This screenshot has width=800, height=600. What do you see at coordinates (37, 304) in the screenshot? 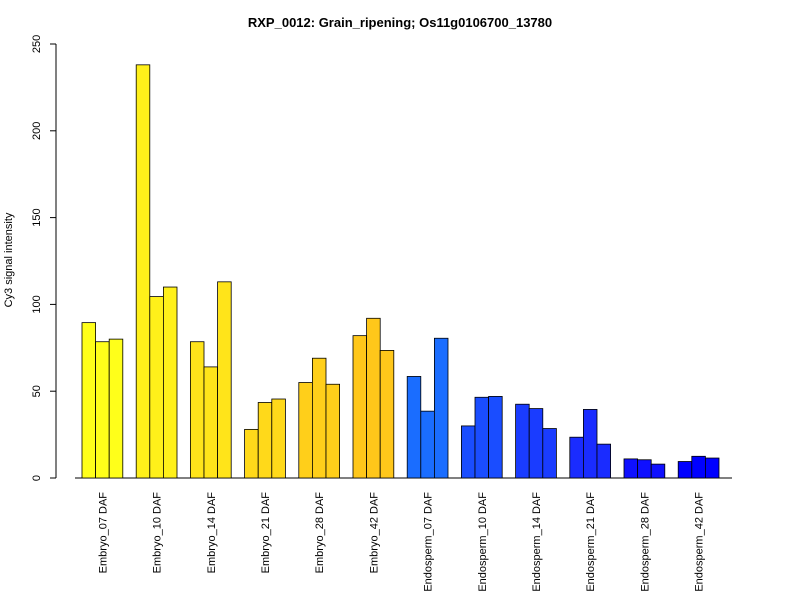
I see `y-tick-label: 100` at bounding box center [37, 304].